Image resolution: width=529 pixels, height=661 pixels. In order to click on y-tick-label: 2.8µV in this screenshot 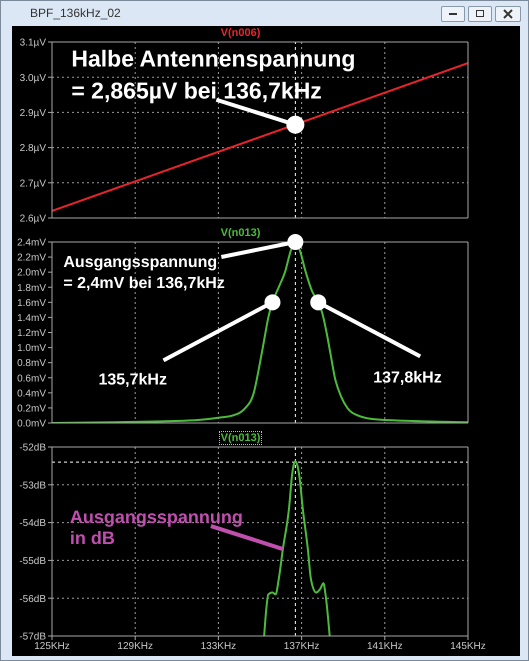, I will do `click(33, 148)`.